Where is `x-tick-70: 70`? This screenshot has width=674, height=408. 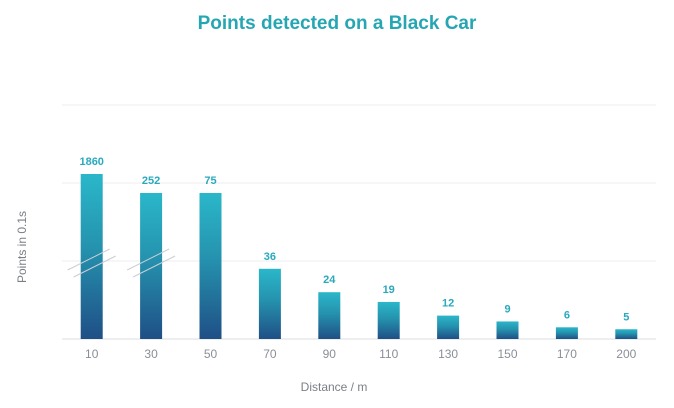
x-tick-70: 70 is located at coordinates (270, 354).